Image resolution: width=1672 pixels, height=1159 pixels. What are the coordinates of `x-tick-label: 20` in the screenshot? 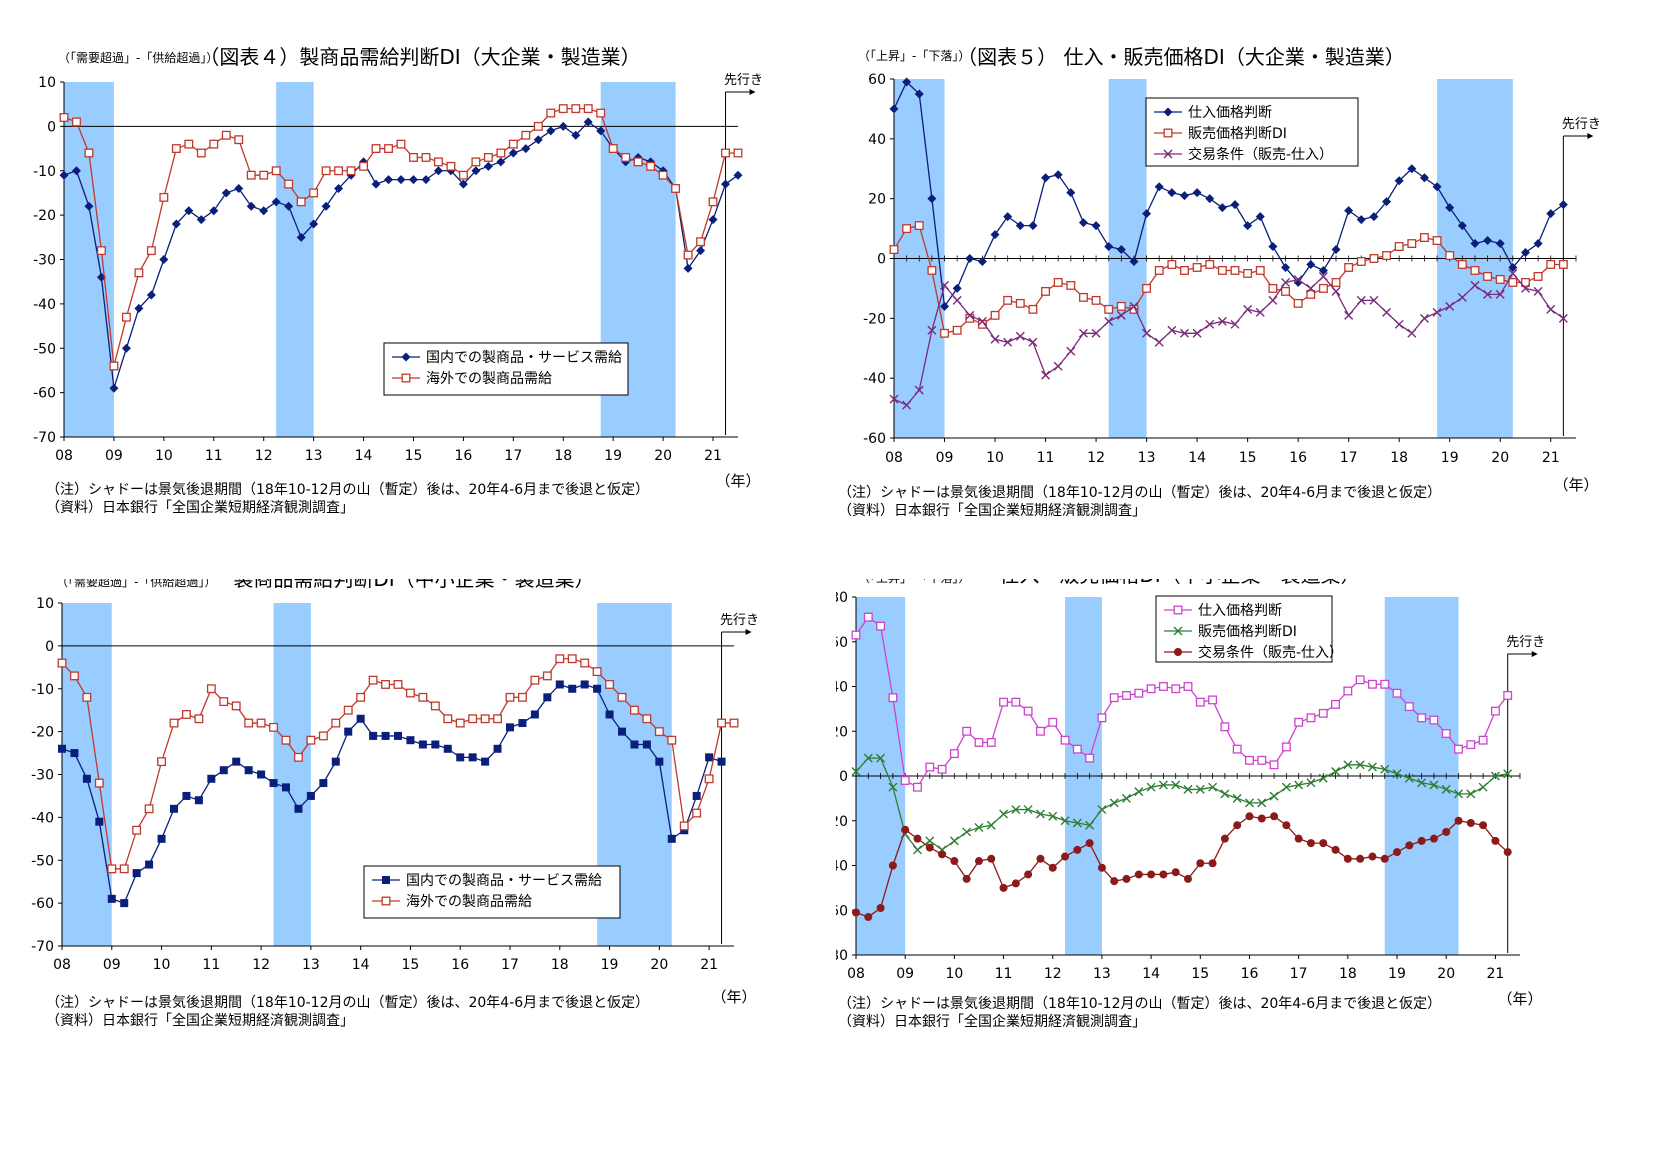 It's located at (659, 965).